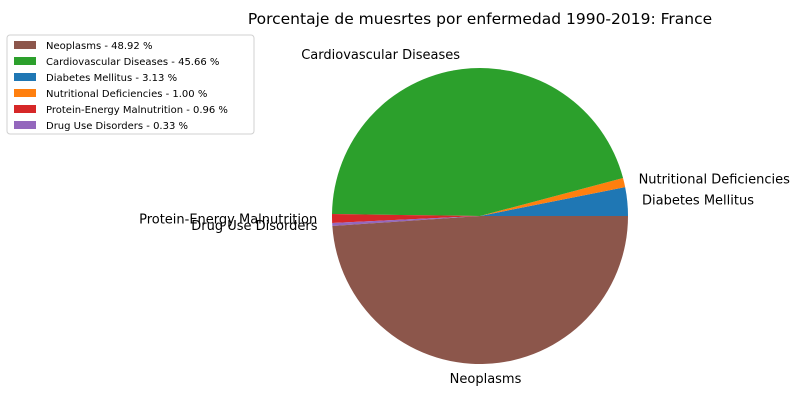  Describe the element at coordinates (254, 226) in the screenshot. I see `slice-label-drug-use-disorders: Drug Use Disorders` at that location.